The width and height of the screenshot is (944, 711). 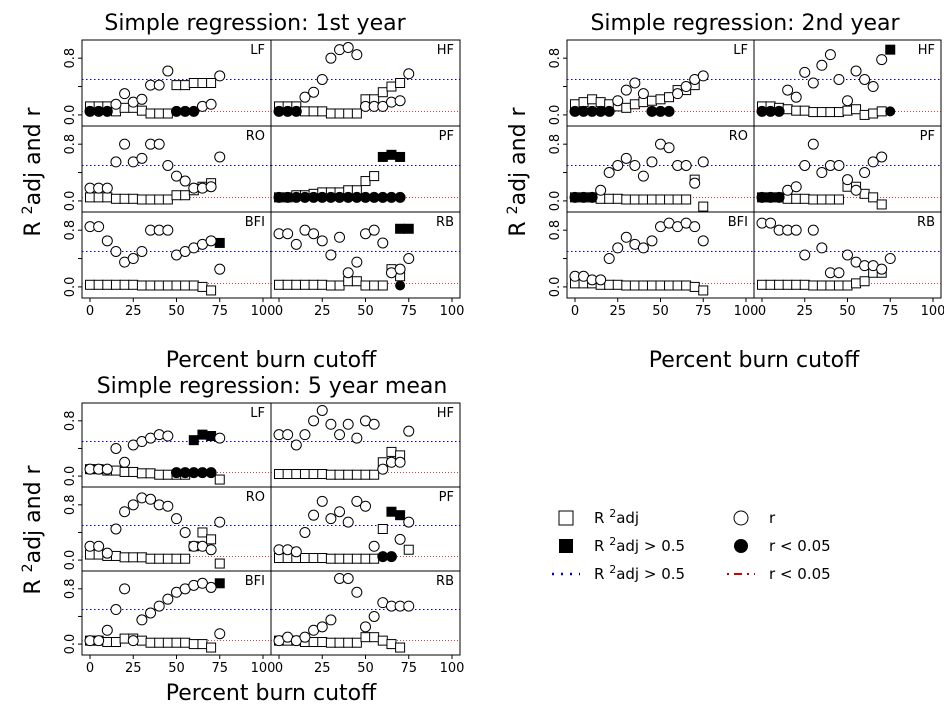 I want to click on panel-bfi: BFI 0.0 0.8 0 25 50 75 100, so click(x=653, y=265).